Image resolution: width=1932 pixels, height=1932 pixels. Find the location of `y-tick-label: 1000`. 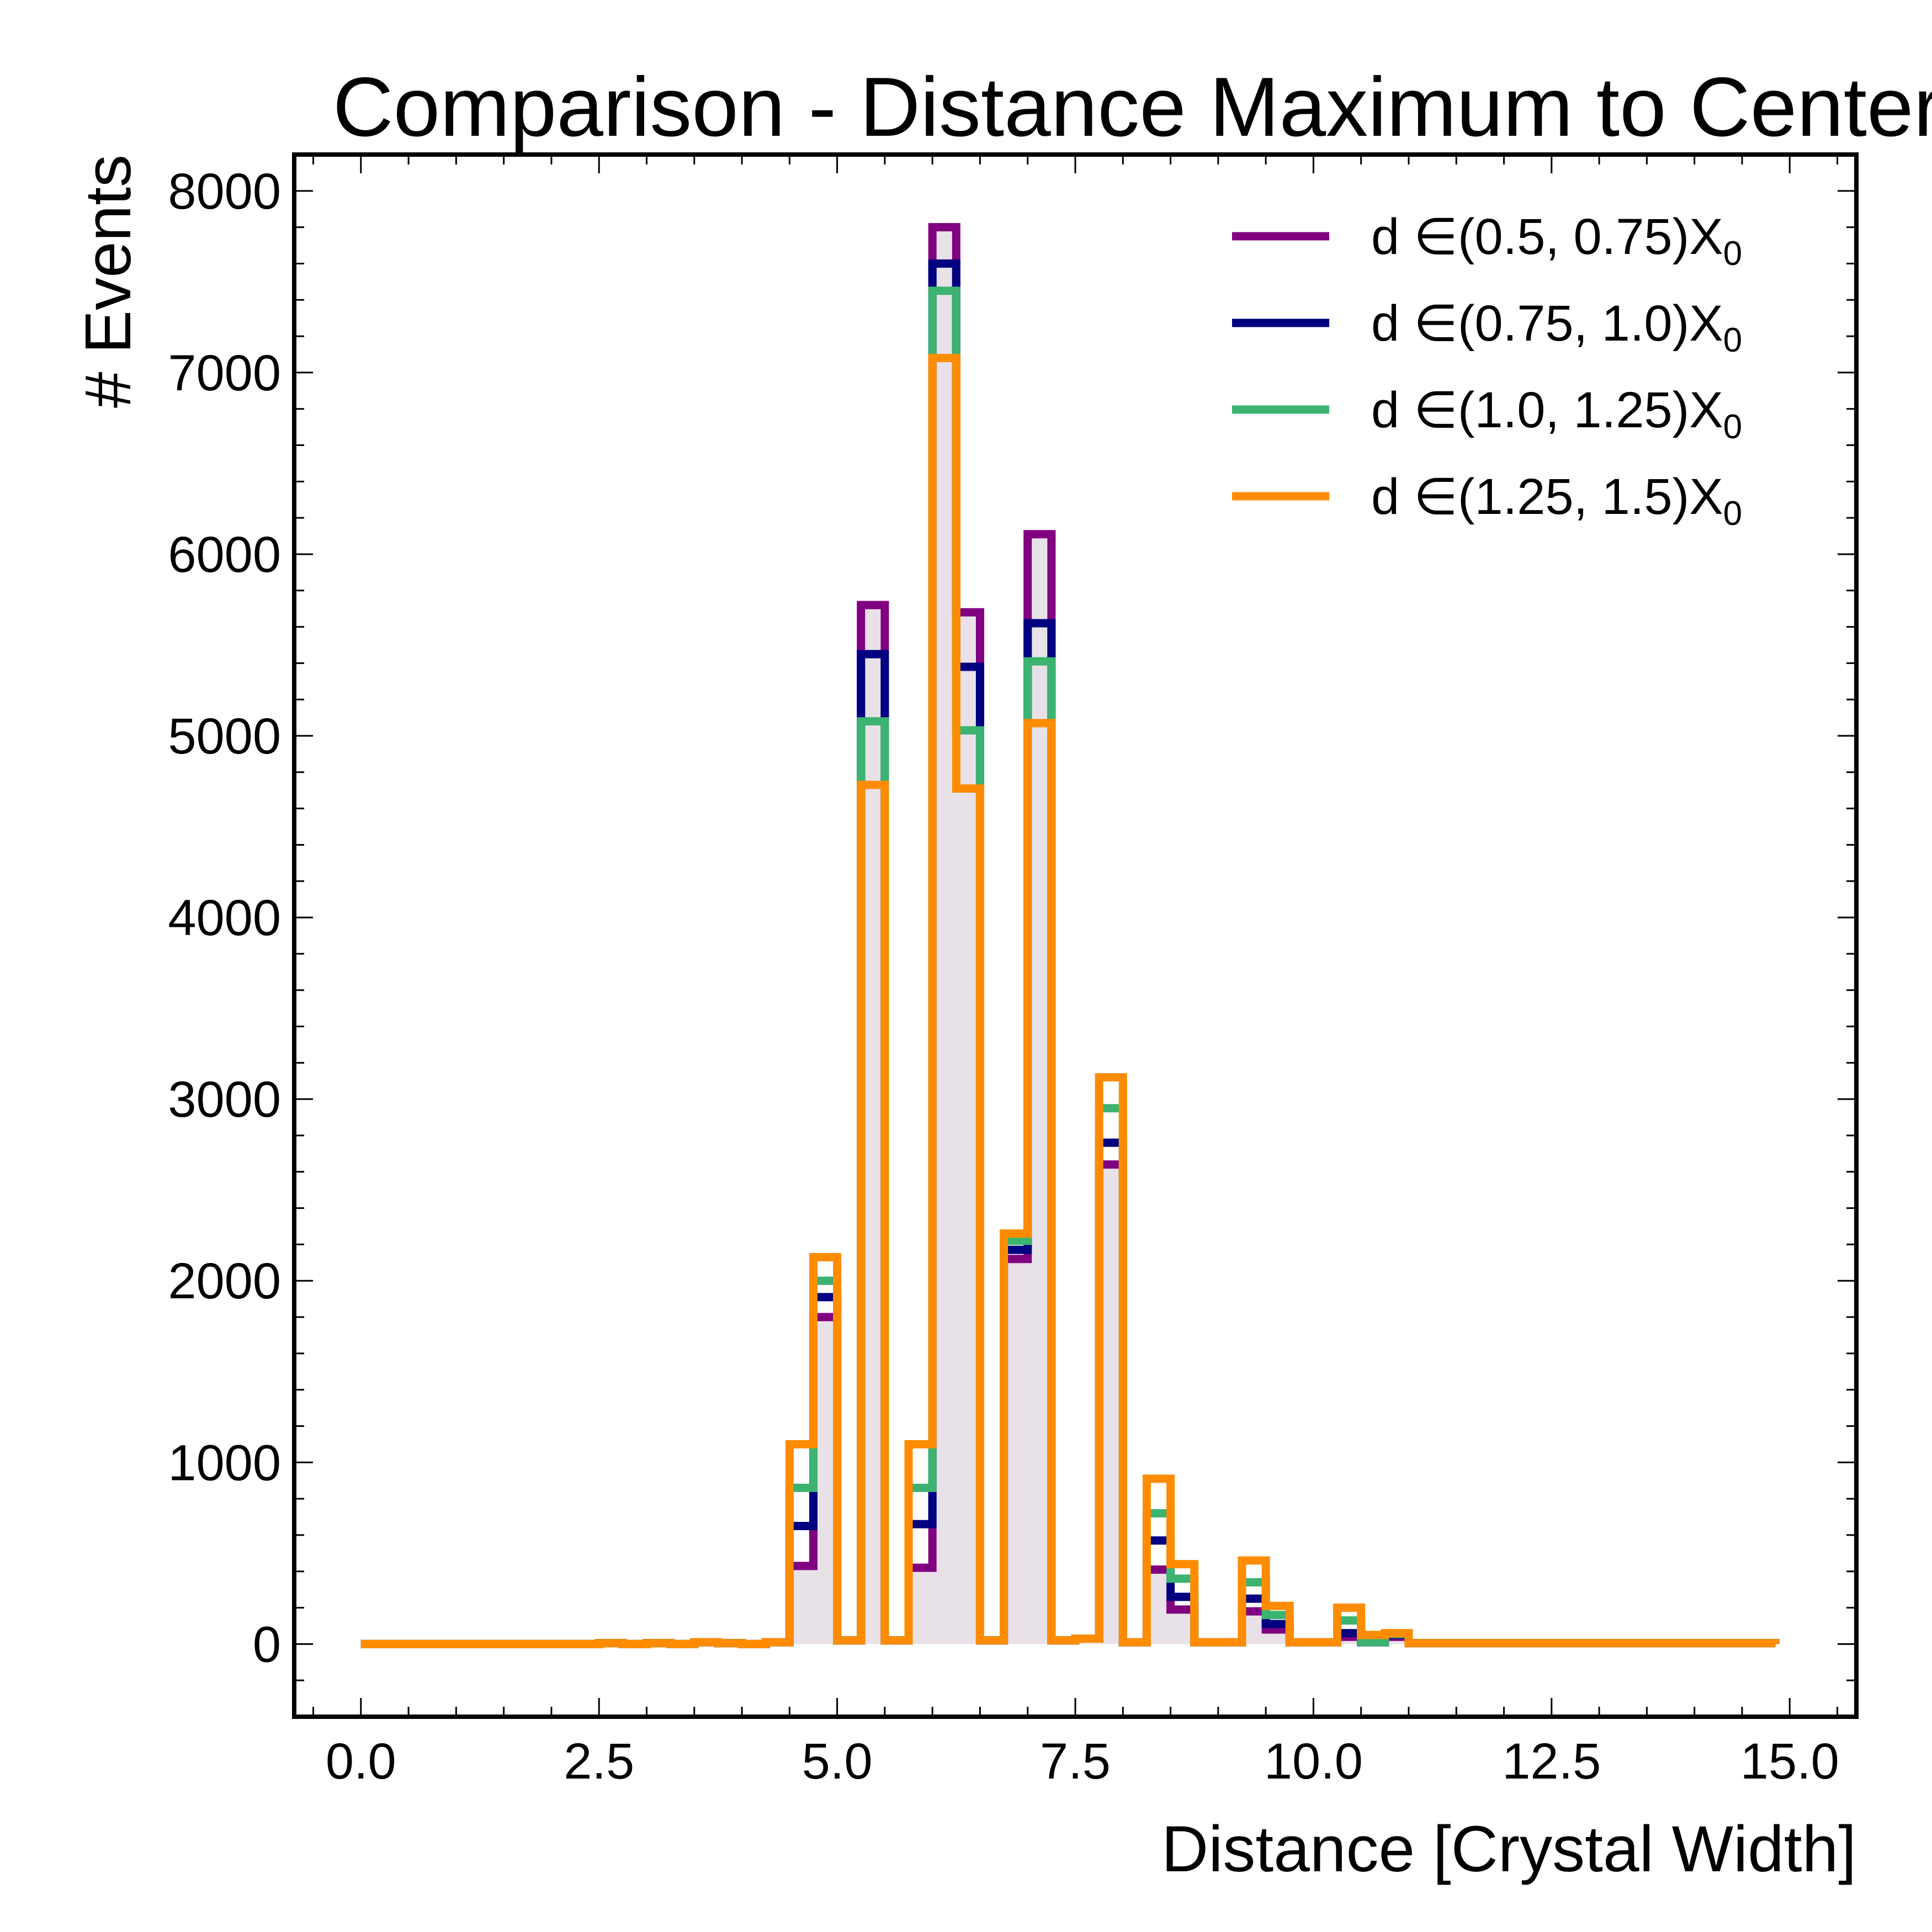

y-tick-label: 1000 is located at coordinates (224, 1463).